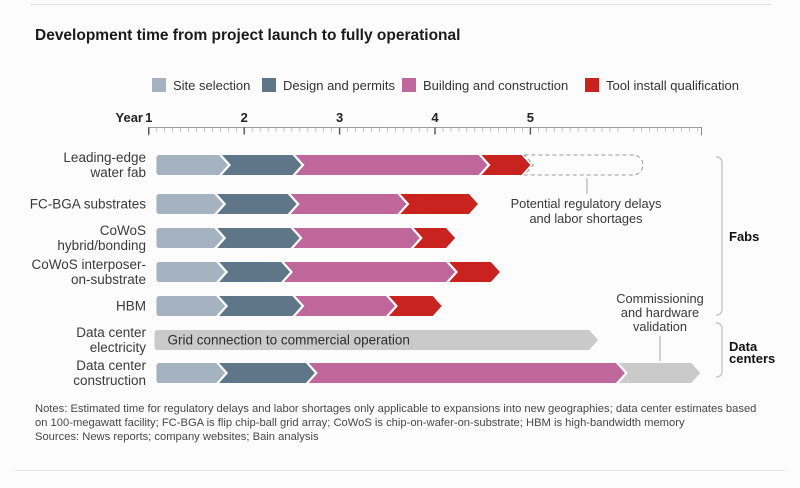 The image size is (800, 488). What do you see at coordinates (339, 85) in the screenshot?
I see `legend-label: Design and permits` at bounding box center [339, 85].